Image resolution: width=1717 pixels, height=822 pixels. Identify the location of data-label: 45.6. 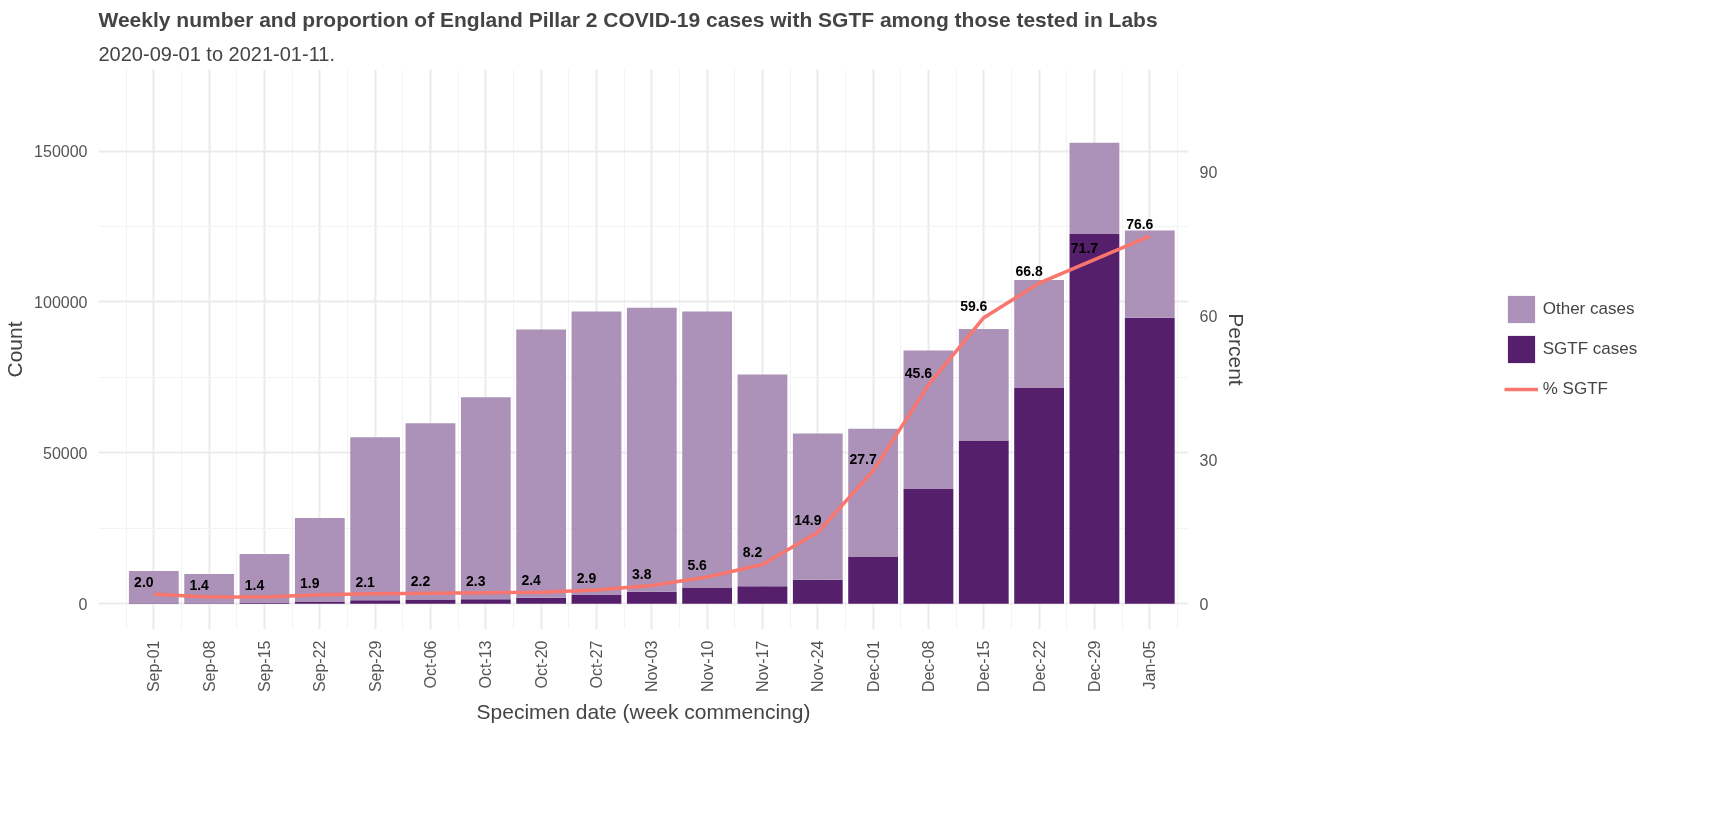
(918, 372).